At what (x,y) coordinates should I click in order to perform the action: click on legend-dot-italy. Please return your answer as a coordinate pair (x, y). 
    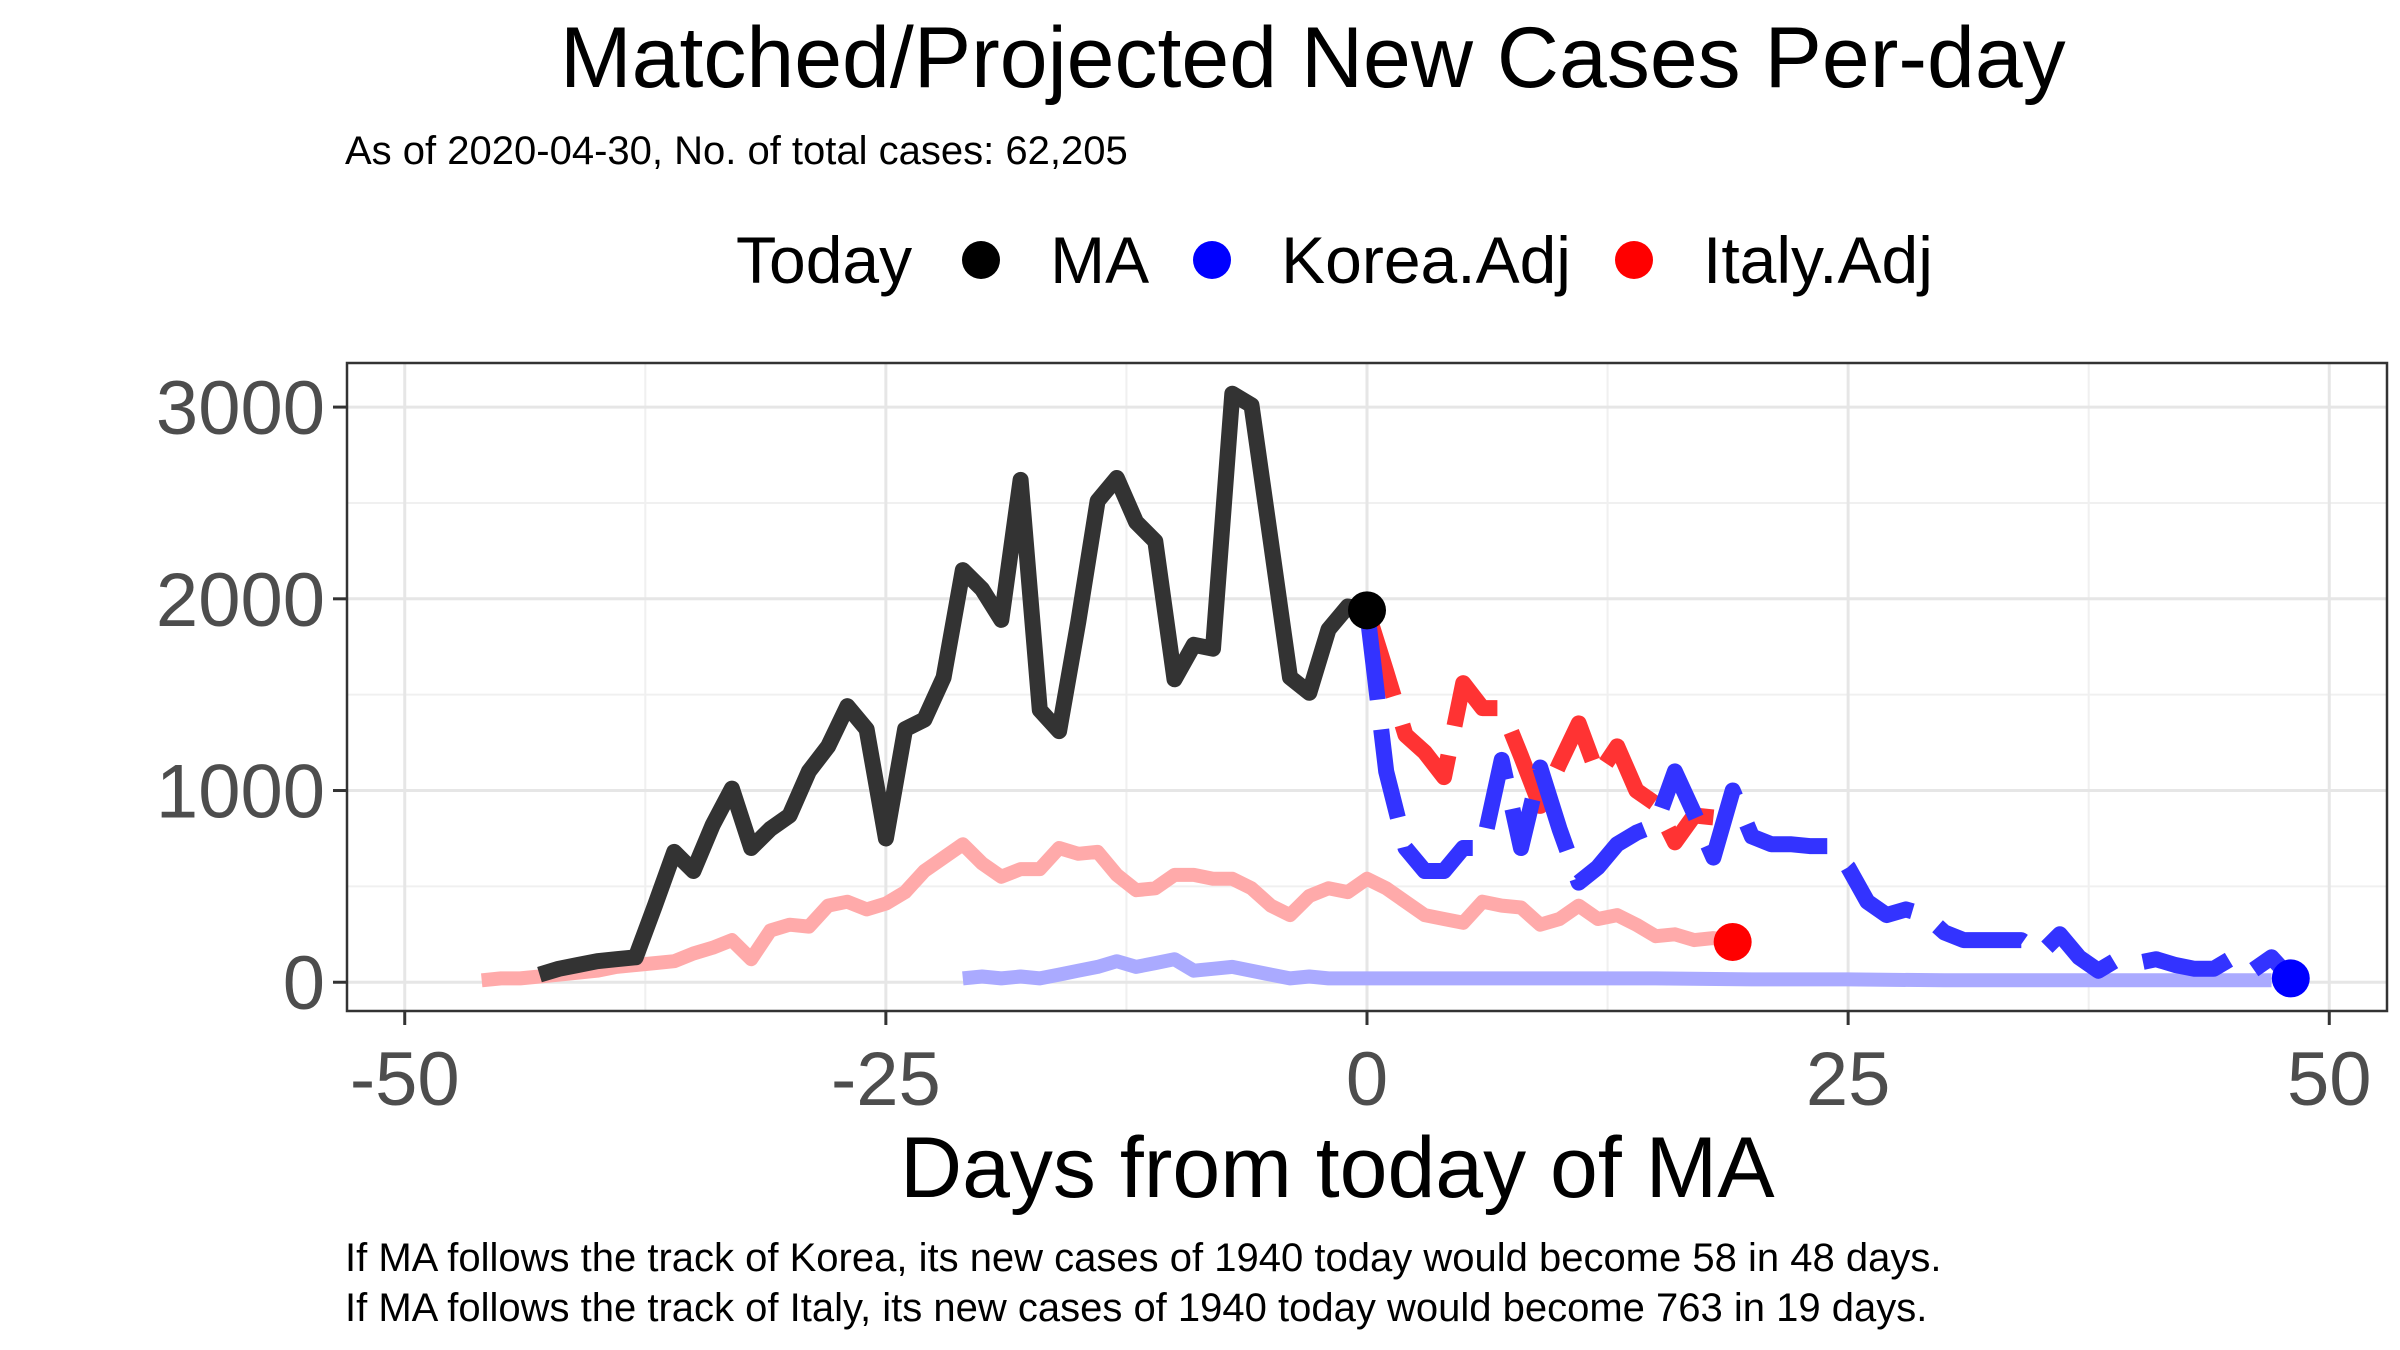
    Looking at the image, I should click on (1633, 260).